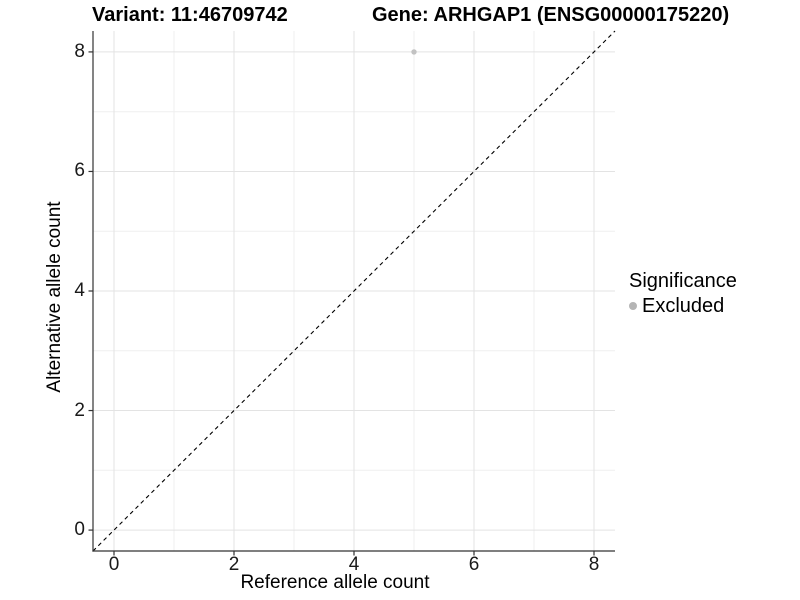  What do you see at coordinates (474, 564) in the screenshot?
I see `x-tick-label: 6` at bounding box center [474, 564].